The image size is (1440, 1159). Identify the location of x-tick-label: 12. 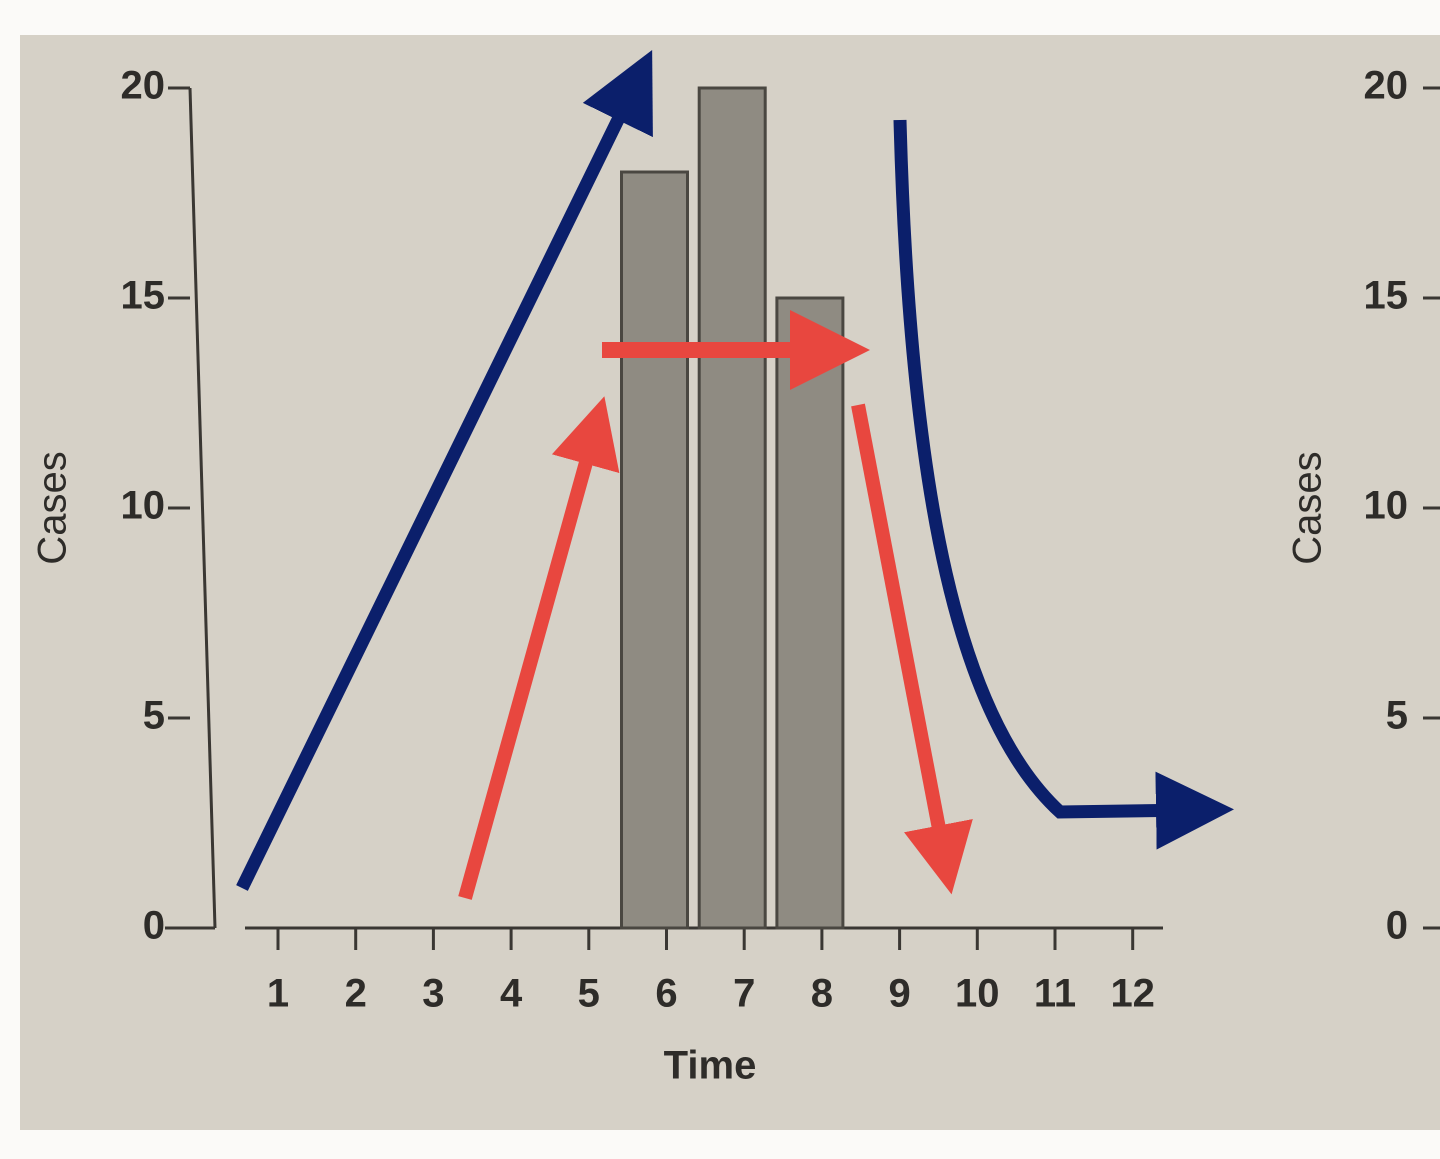
(1132, 994).